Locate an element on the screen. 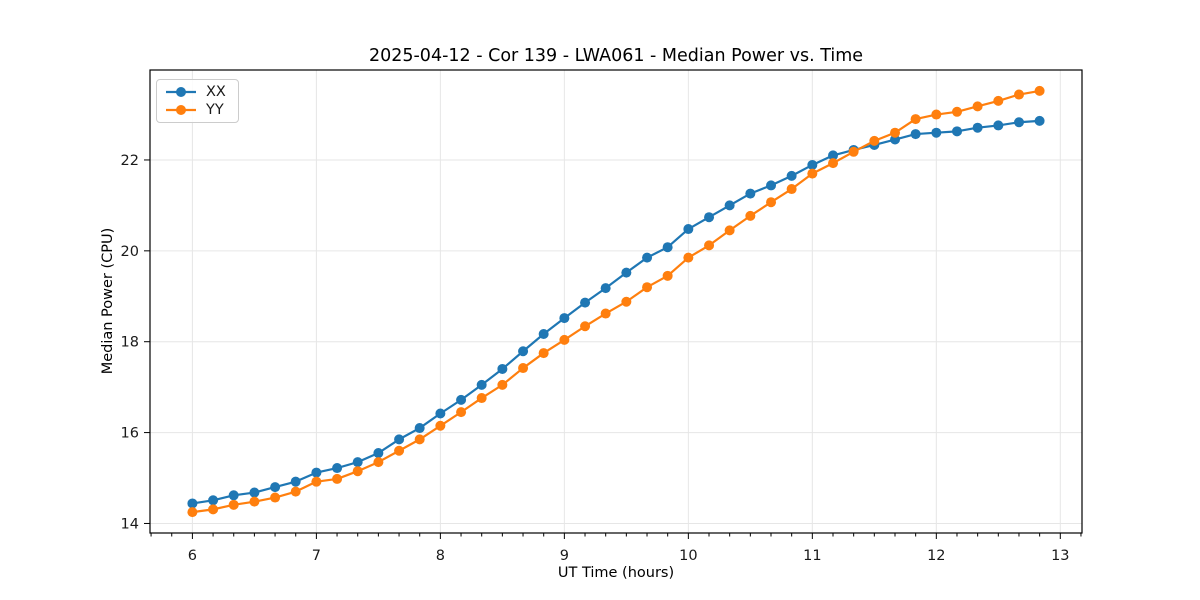  legend-item-yy: YY is located at coordinates (195, 110).